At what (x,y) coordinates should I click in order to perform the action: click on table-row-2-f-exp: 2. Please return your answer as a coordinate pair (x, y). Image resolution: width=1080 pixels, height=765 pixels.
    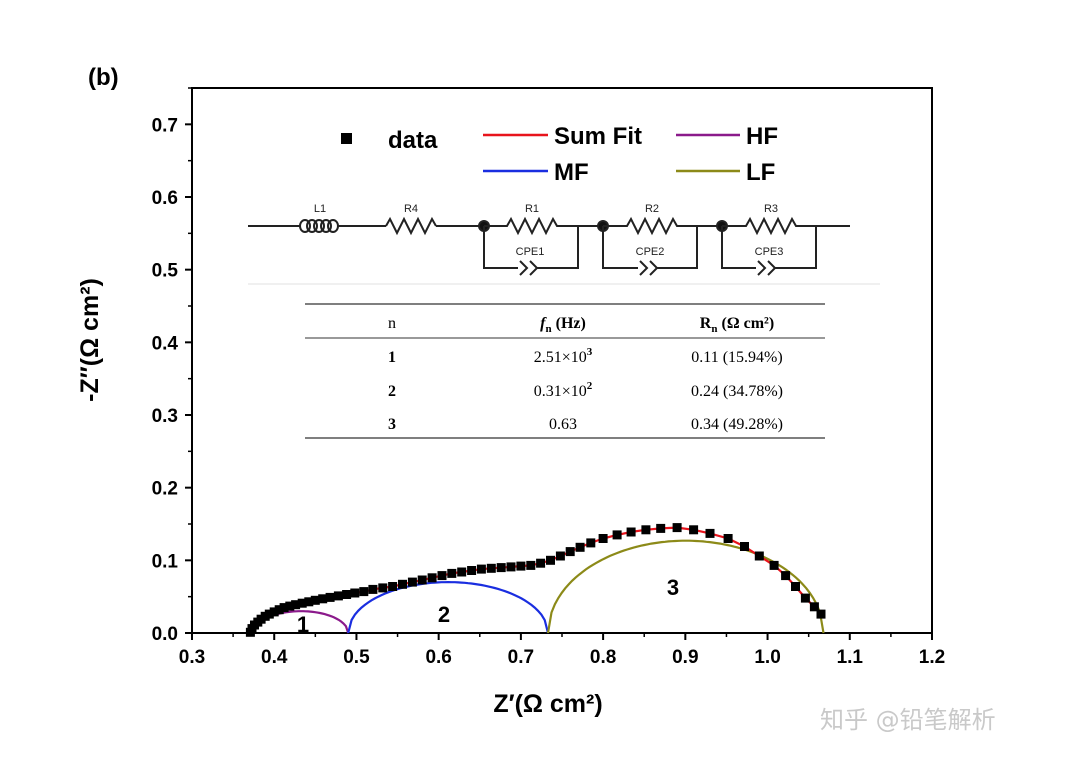
    Looking at the image, I should click on (590, 386).